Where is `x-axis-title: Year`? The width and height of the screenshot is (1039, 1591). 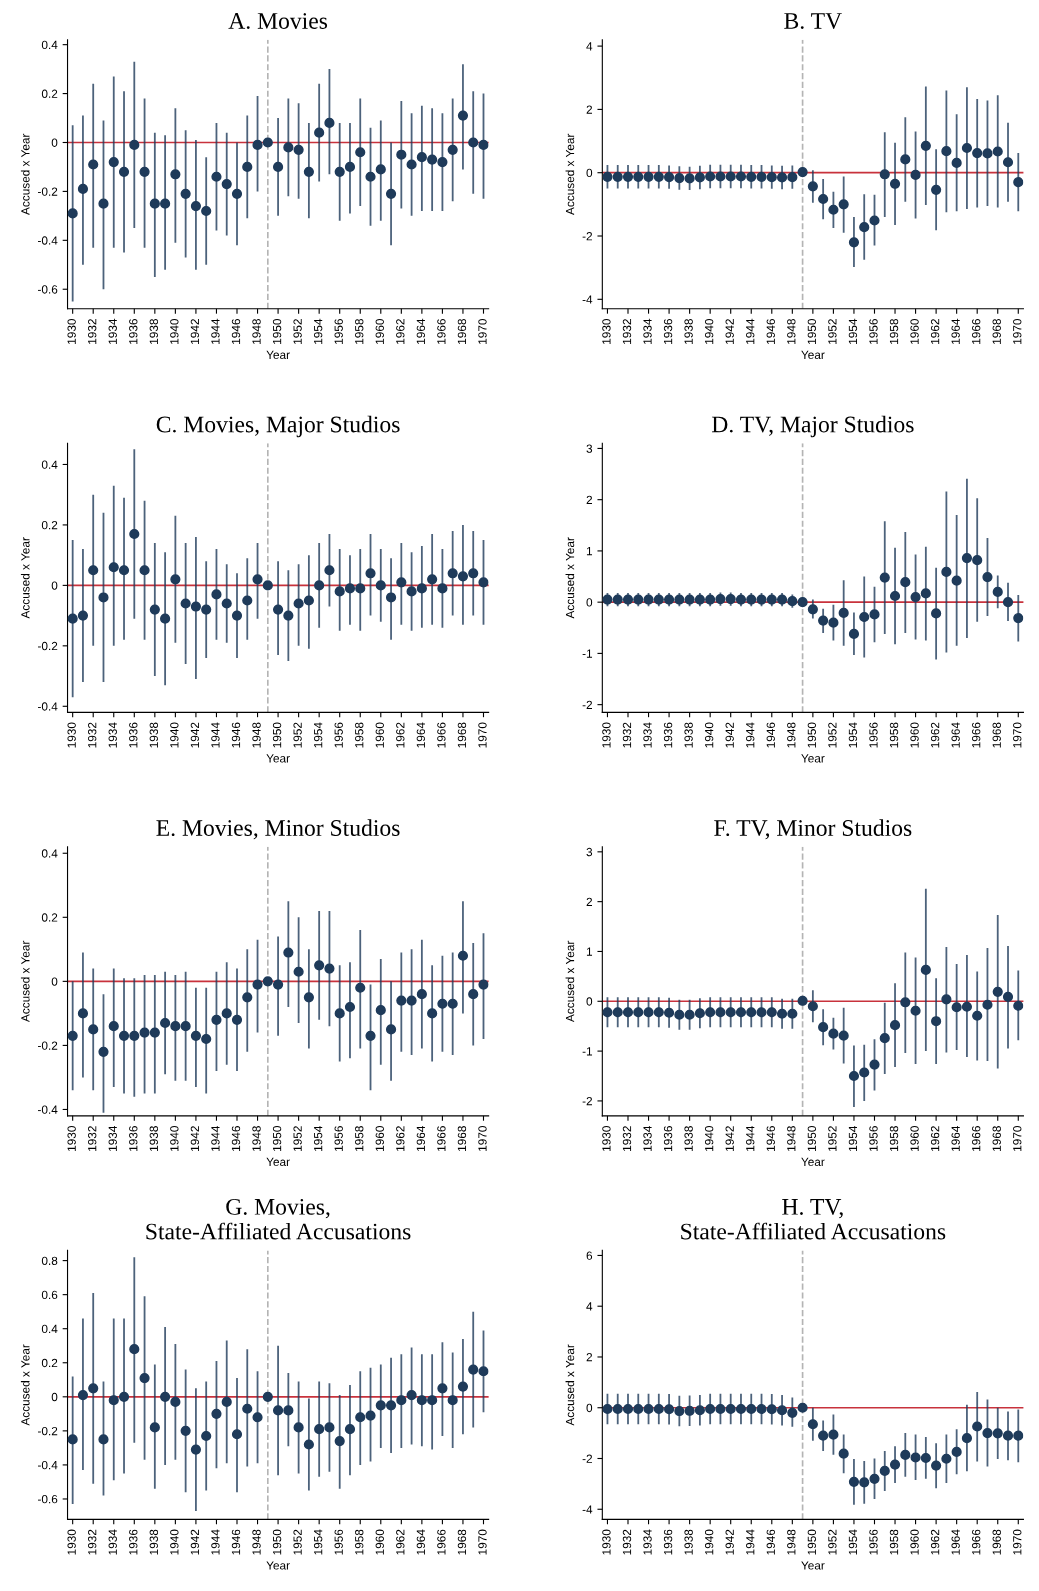 x-axis-title: Year is located at coordinates (278, 355).